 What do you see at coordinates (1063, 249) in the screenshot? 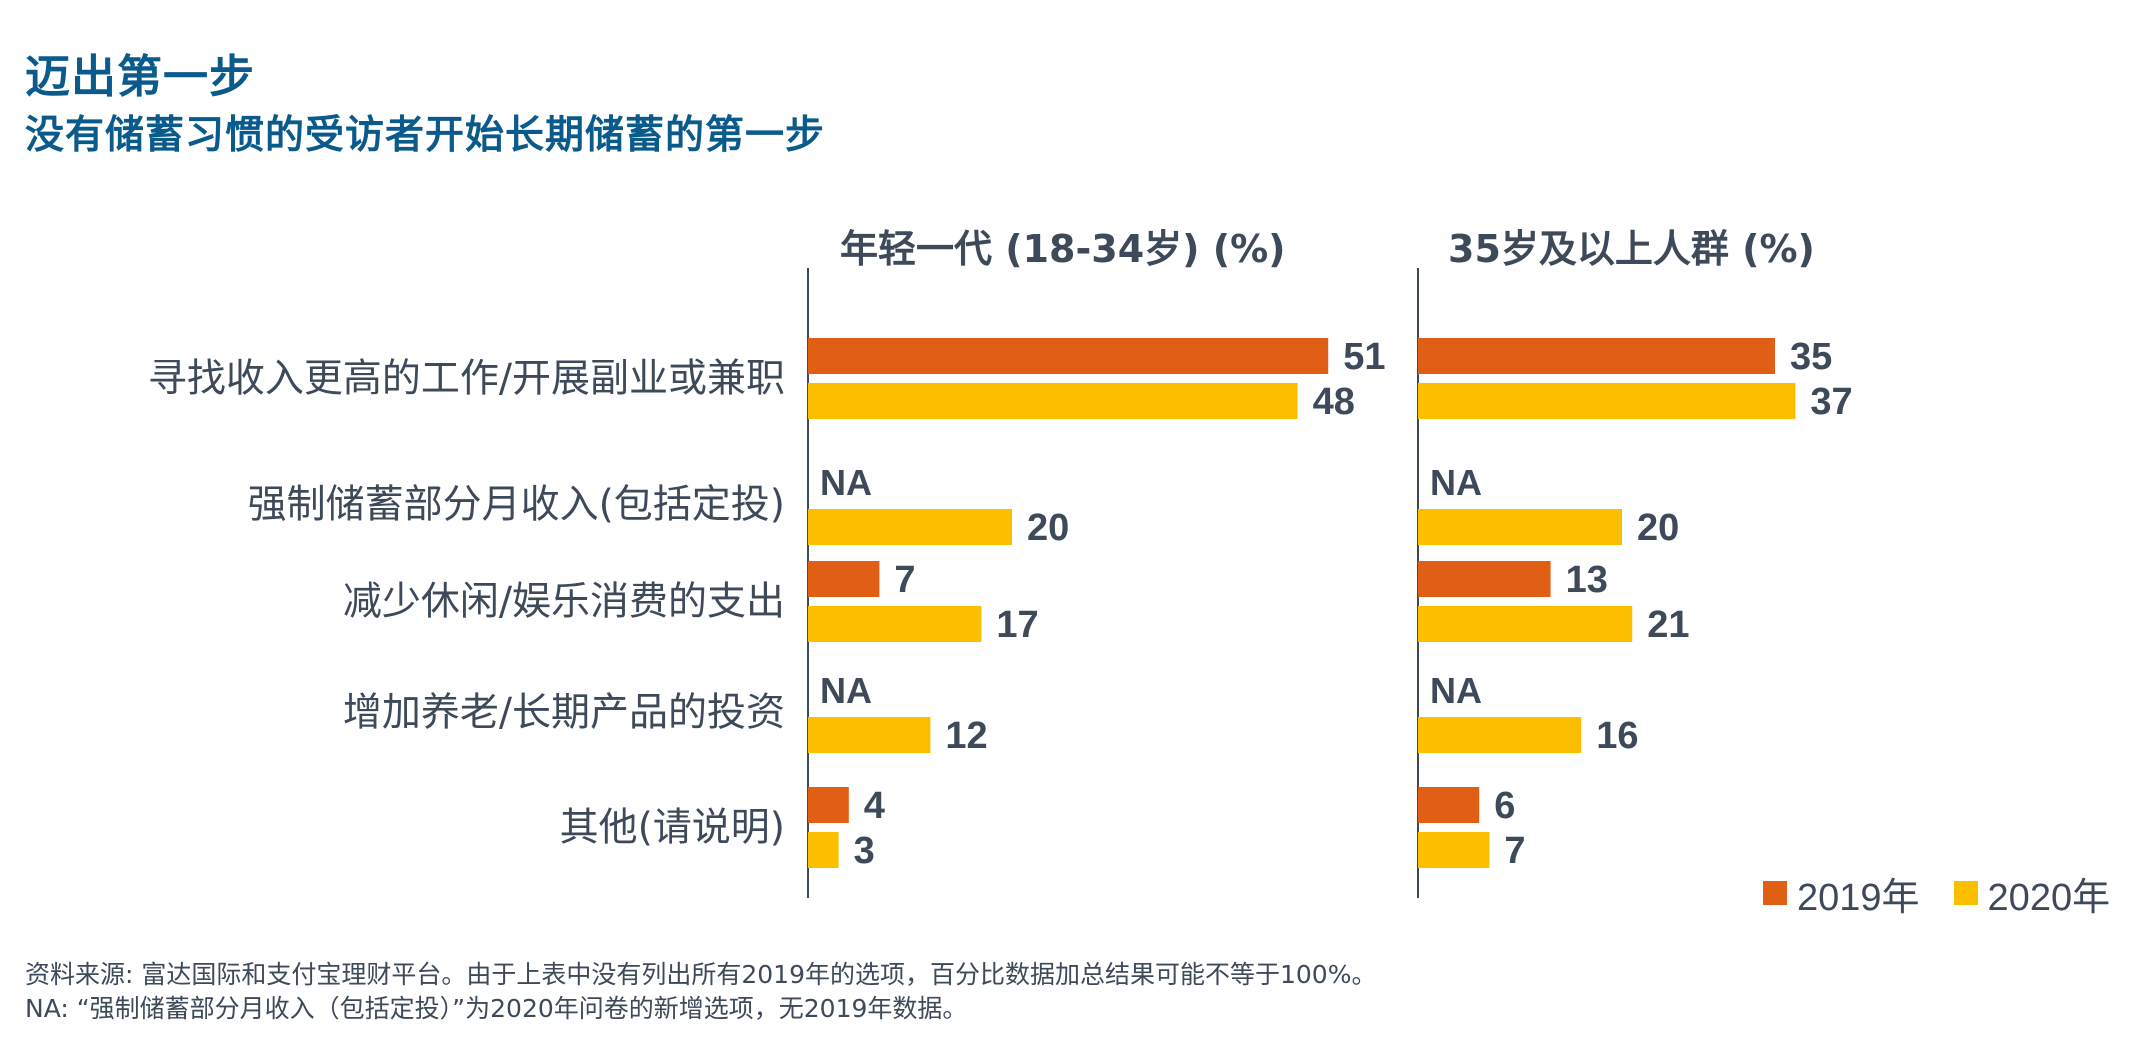
I see `panel-title: 年轻一代 (18-34岁) (%)` at bounding box center [1063, 249].